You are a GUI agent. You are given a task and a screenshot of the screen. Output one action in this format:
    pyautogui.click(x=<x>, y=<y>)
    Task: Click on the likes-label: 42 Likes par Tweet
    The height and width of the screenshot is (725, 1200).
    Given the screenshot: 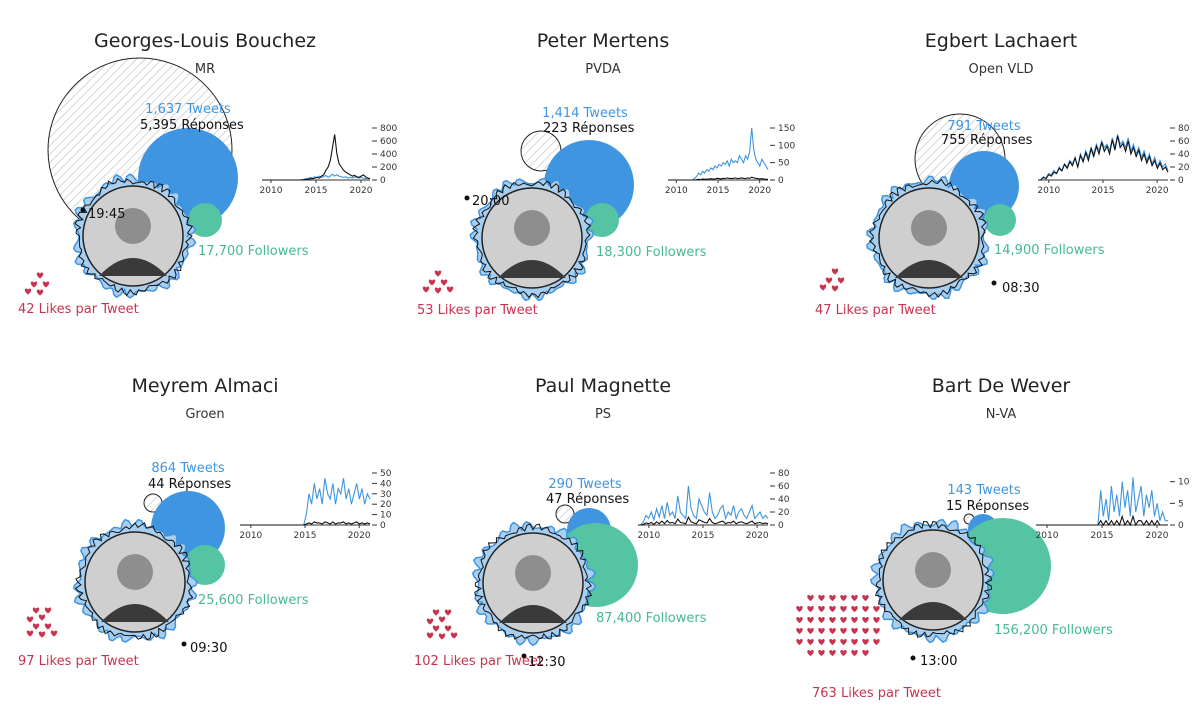 What is the action you would take?
    pyautogui.click(x=78, y=309)
    